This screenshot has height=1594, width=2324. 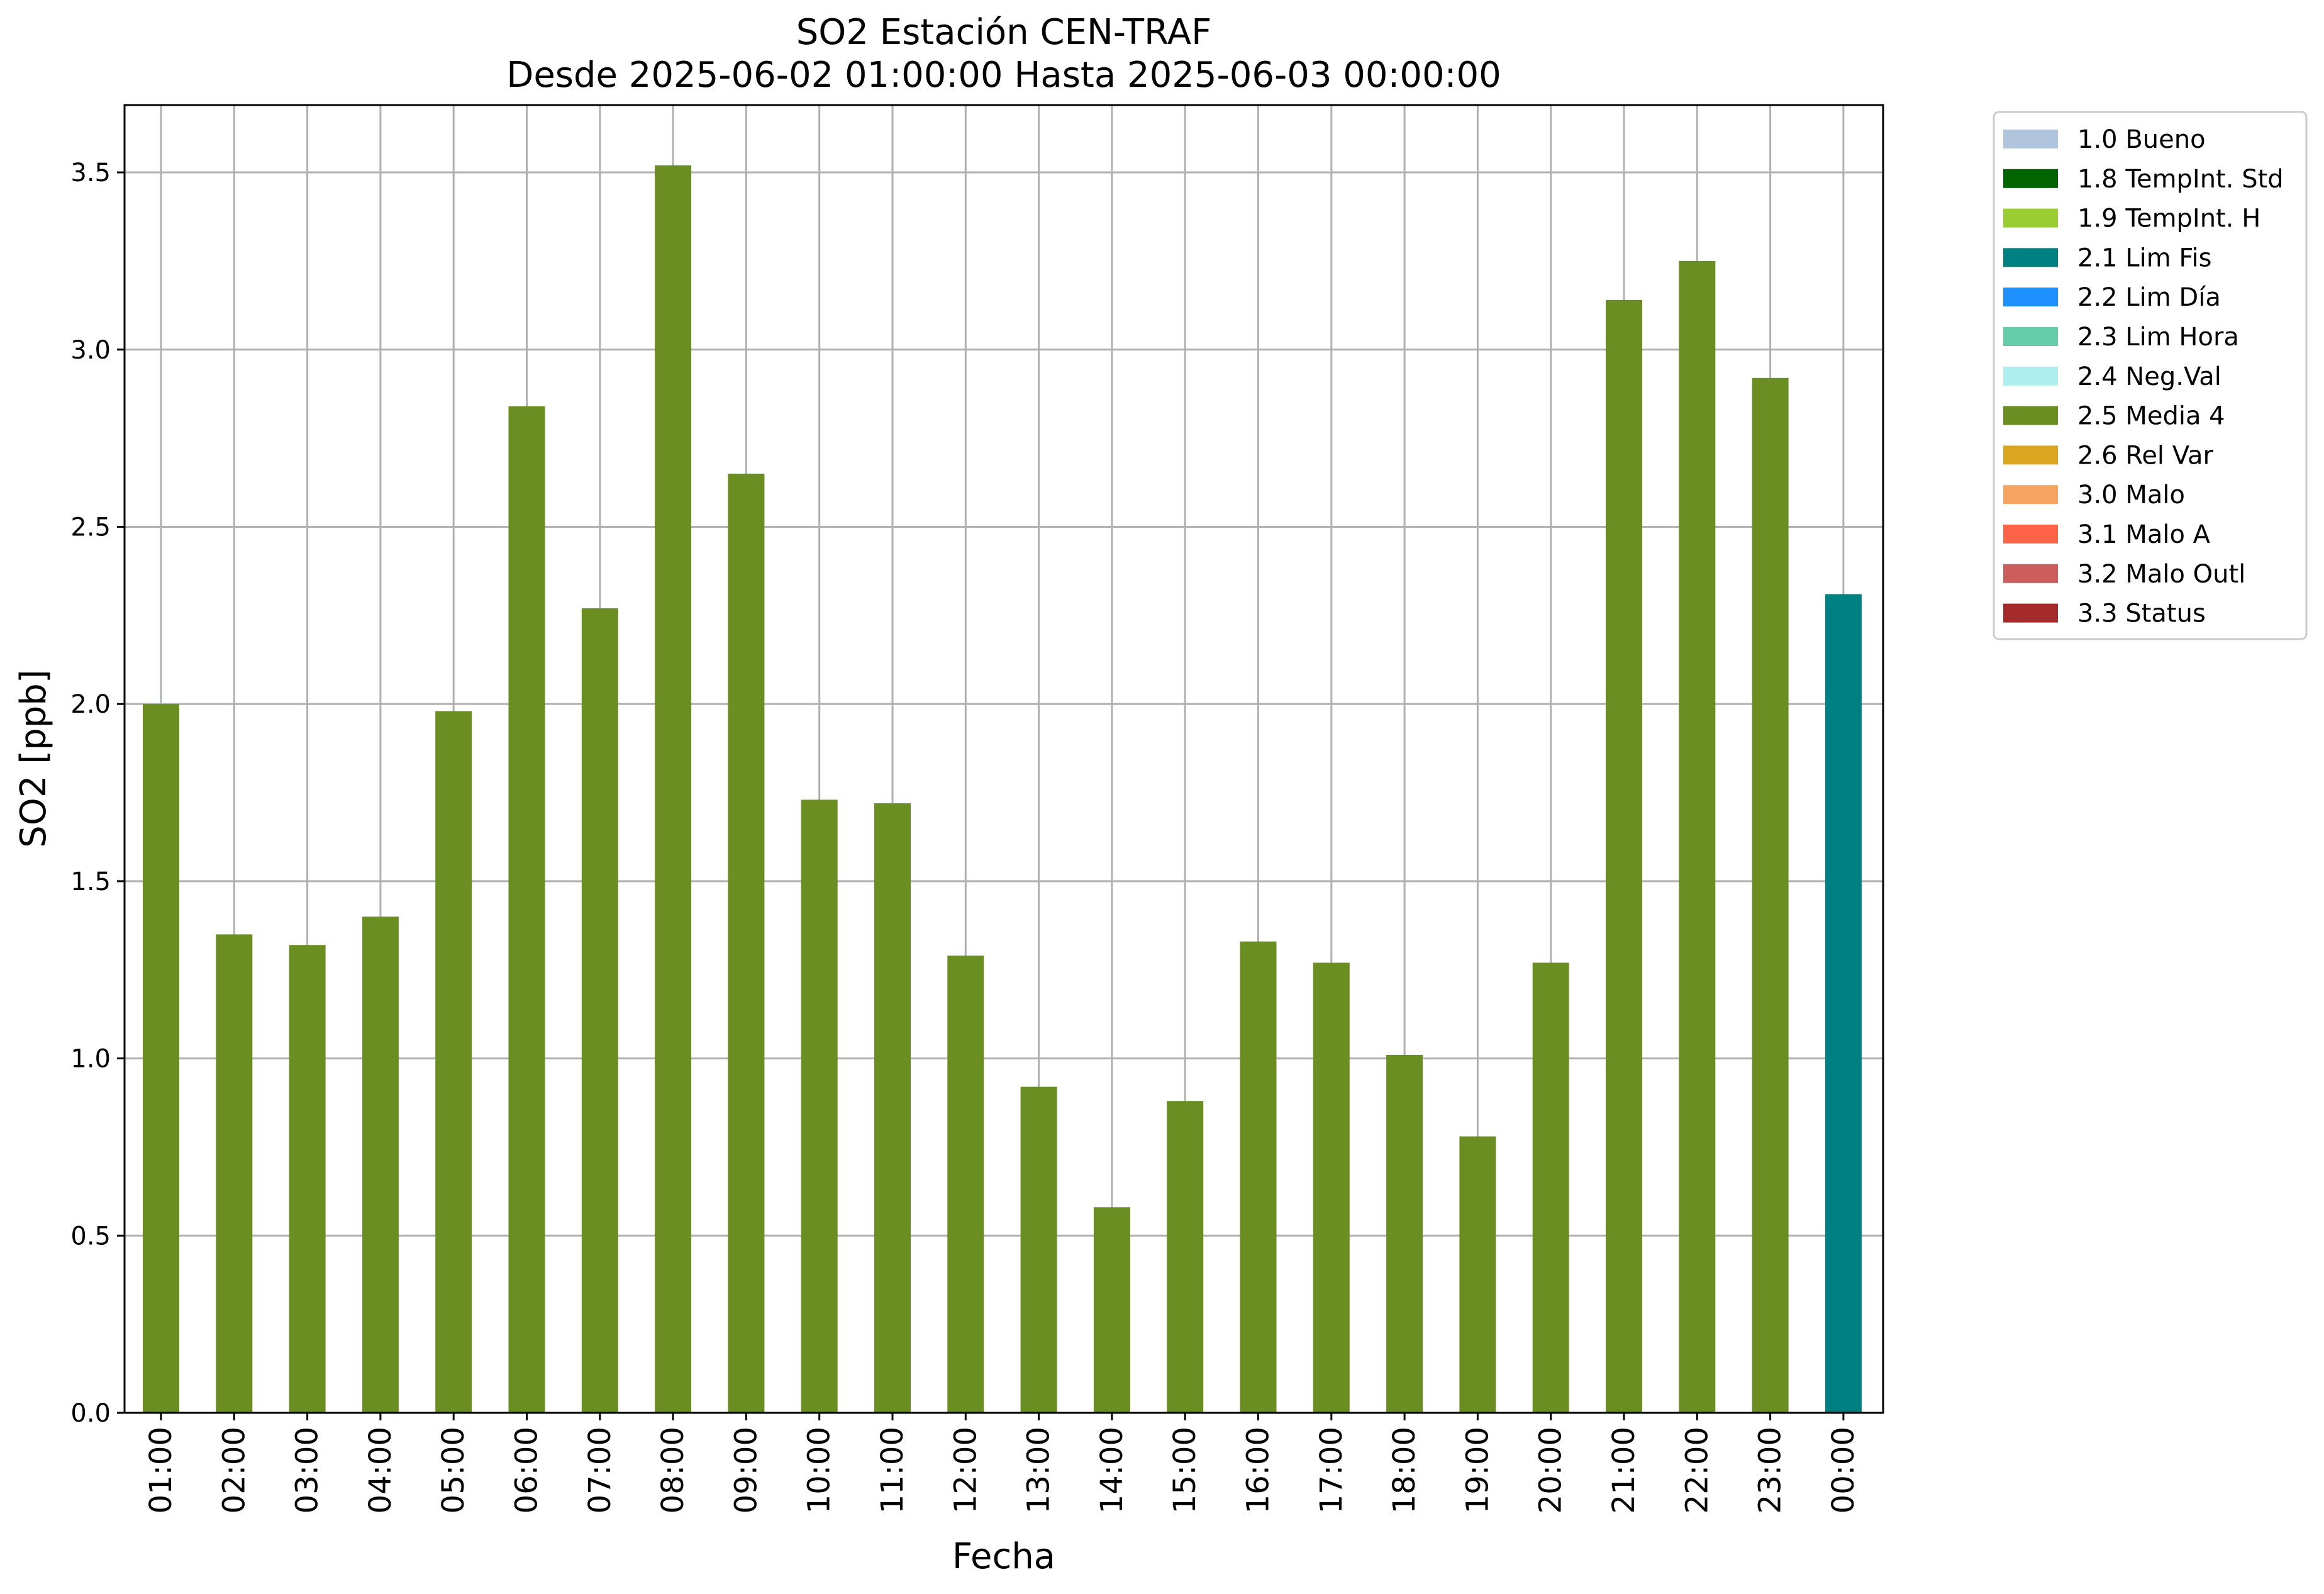 I want to click on legend-label: 2.3 Lim Hora, so click(x=2158, y=338).